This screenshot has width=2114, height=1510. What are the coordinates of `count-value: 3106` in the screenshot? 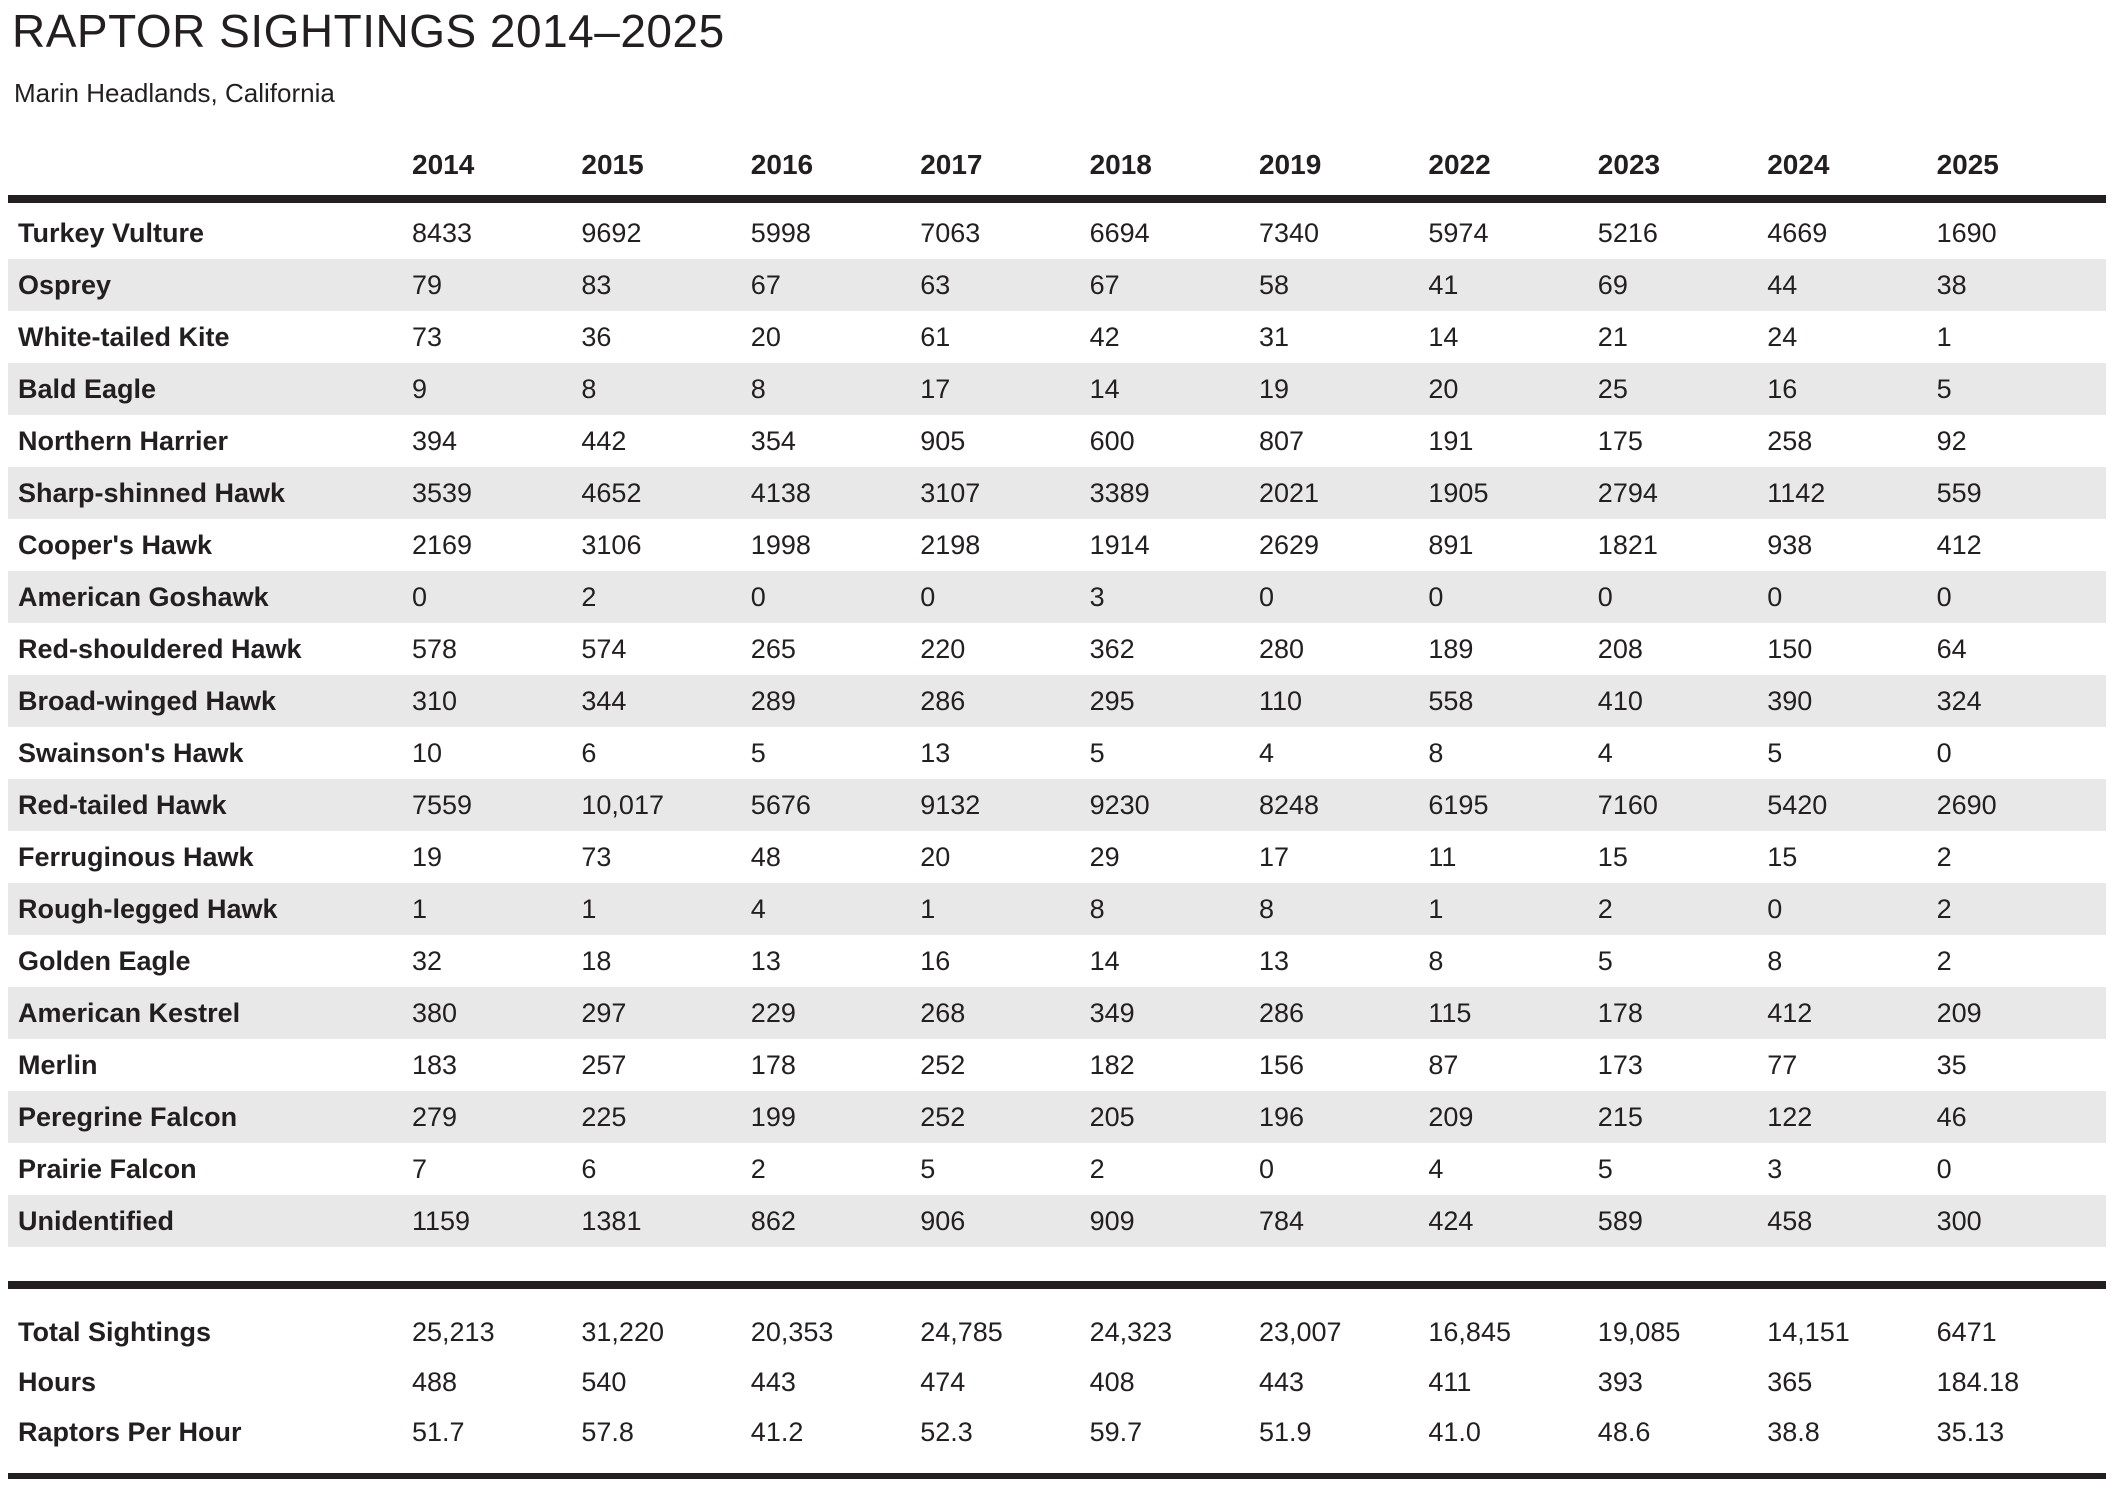 It's located at (611, 544).